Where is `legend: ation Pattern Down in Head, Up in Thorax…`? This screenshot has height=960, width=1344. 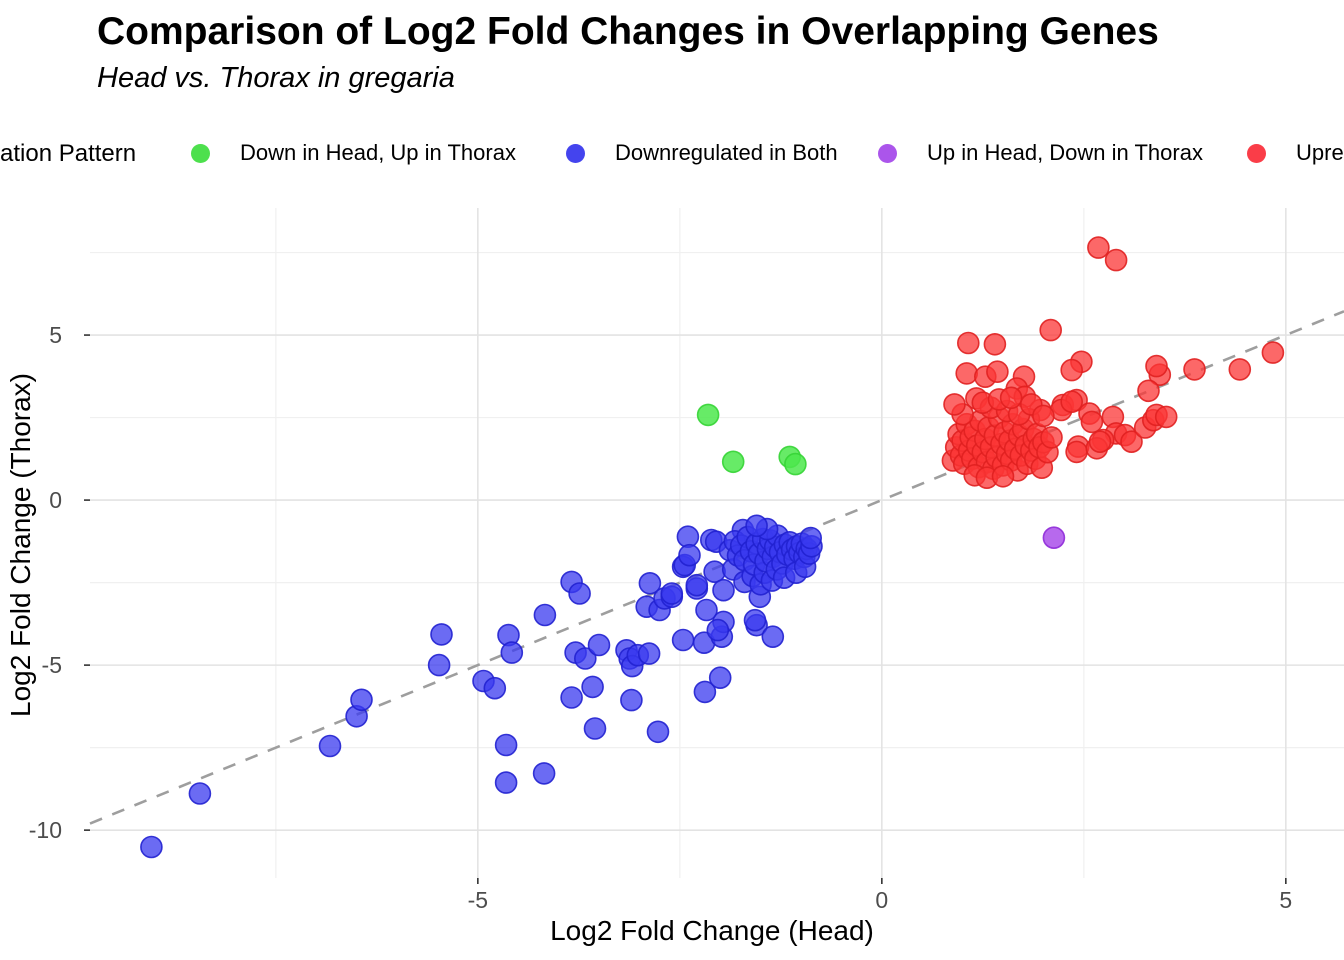 legend: ation Pattern Down in Head, Up in Thorax… is located at coordinates (672, 153).